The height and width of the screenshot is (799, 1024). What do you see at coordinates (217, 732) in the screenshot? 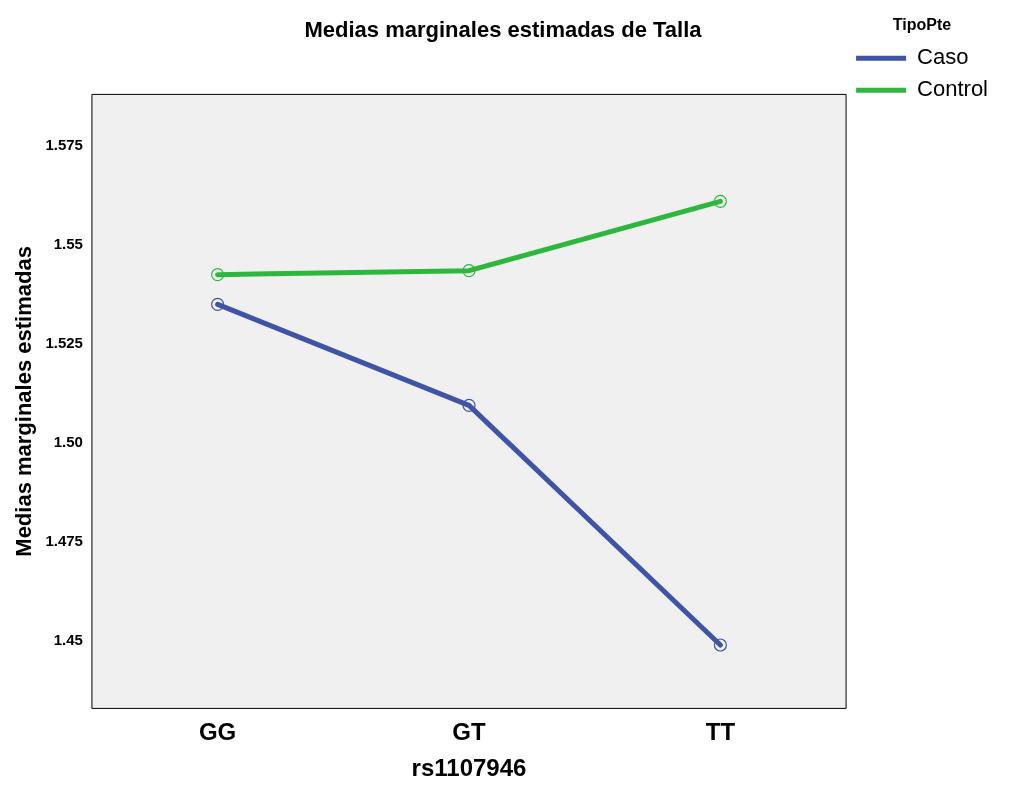
I see `x-tick-label: GG` at bounding box center [217, 732].